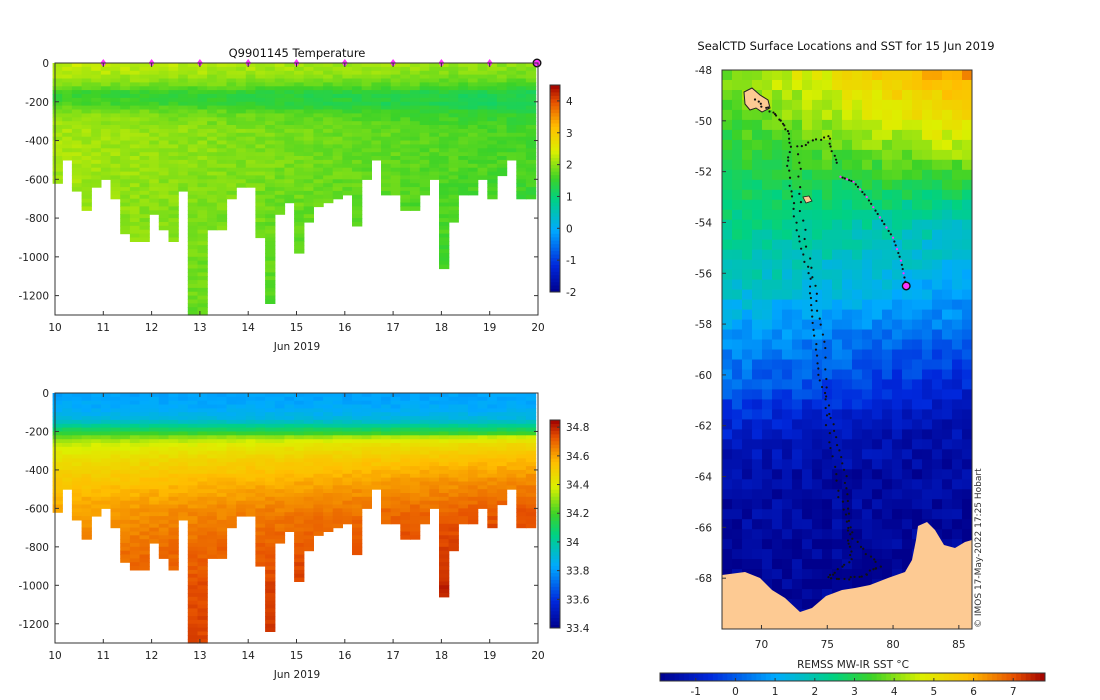  I want to click on x-tick-label: 11, so click(103, 328).